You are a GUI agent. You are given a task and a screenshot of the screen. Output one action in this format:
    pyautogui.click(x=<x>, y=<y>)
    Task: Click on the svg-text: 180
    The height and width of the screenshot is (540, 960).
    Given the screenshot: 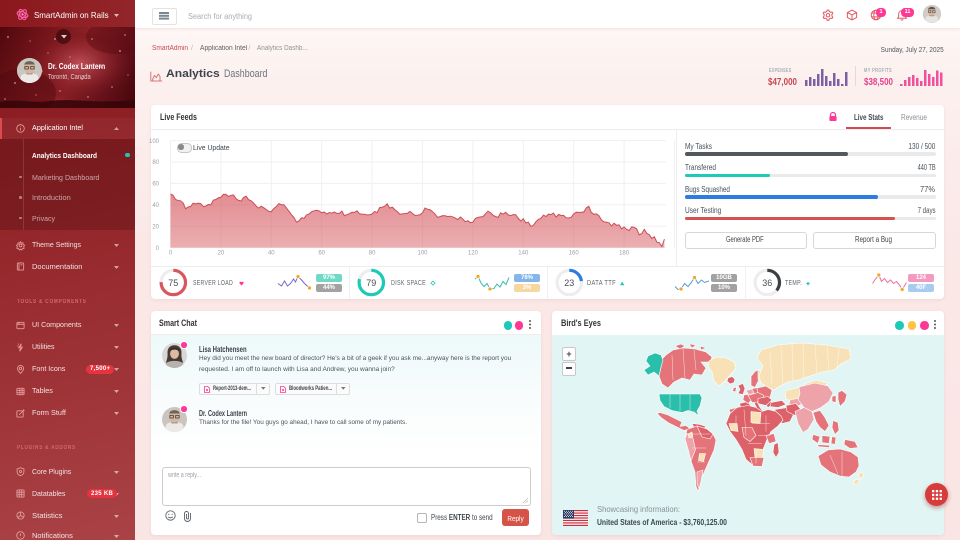 What is the action you would take?
    pyautogui.click(x=624, y=254)
    